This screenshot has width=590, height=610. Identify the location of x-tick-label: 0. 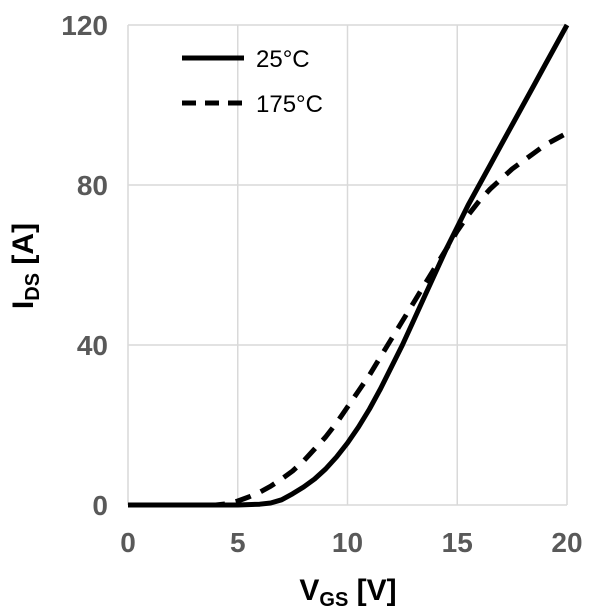
(128, 542).